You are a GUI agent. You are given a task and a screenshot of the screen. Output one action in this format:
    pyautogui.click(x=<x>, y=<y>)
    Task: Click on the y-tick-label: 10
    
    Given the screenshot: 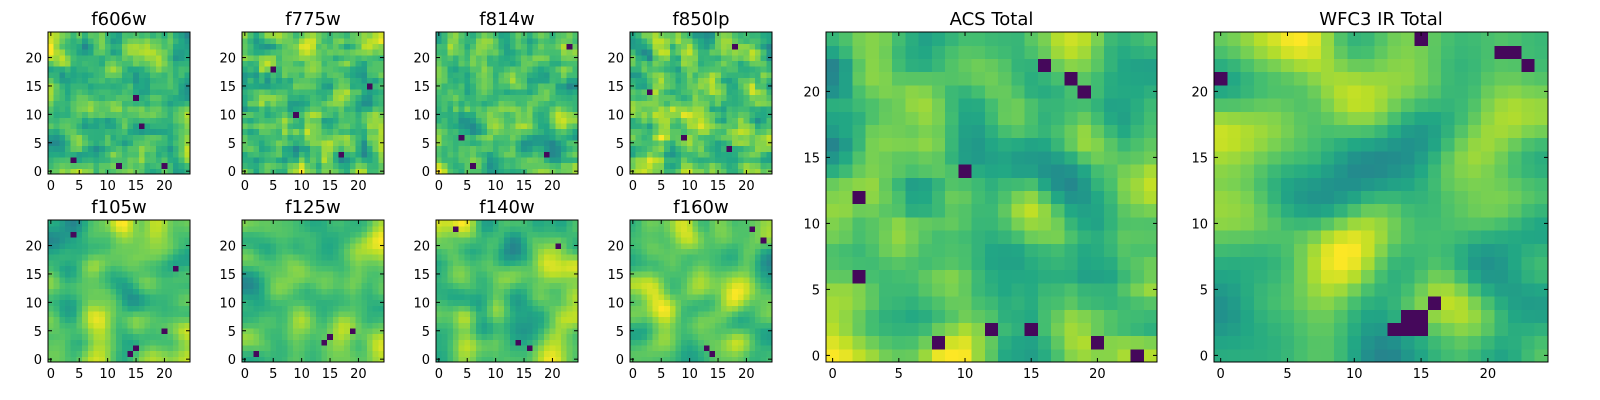 What is the action you would take?
    pyautogui.click(x=33, y=115)
    